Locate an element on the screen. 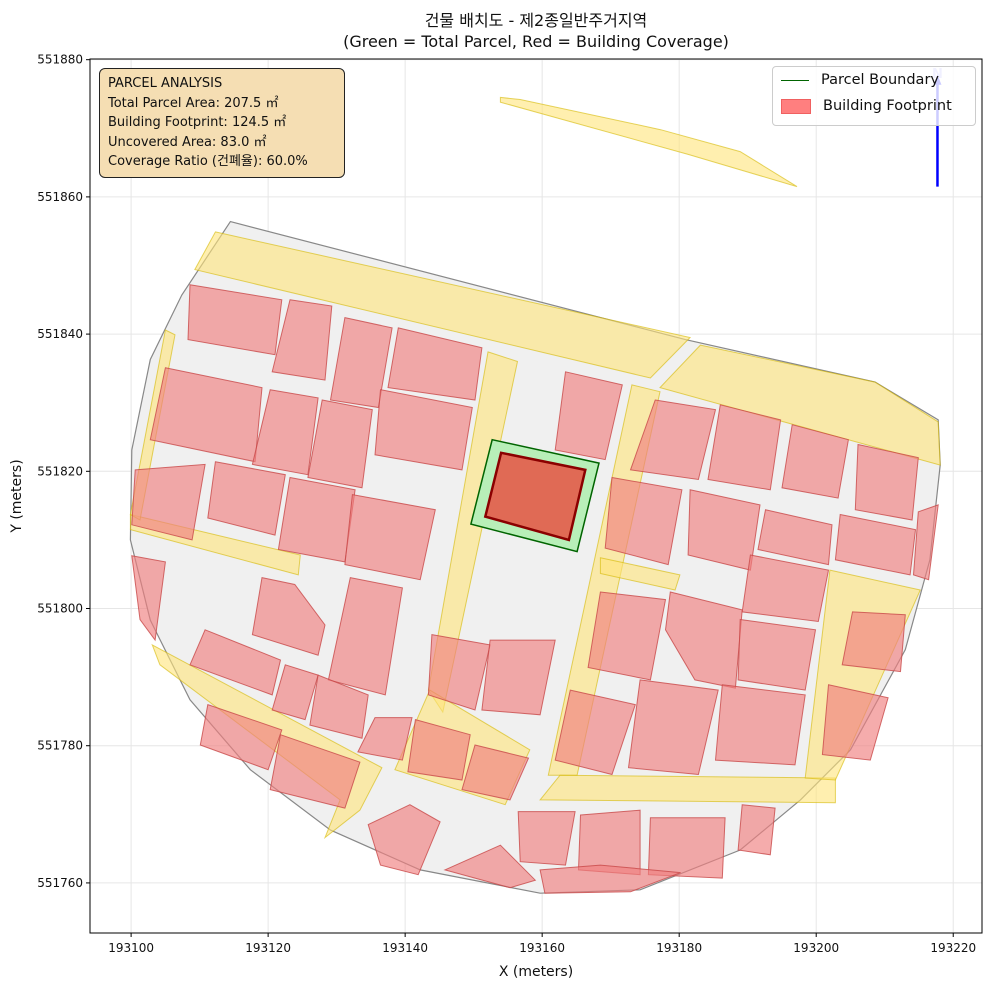  subject-layer is located at coordinates (534, 495).